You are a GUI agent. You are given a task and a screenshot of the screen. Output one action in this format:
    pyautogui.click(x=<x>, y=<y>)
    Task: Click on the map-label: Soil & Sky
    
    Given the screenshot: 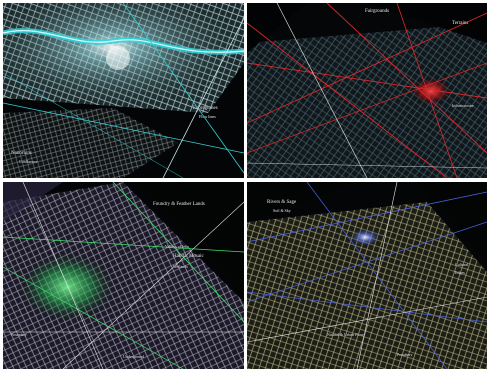 What is the action you would take?
    pyautogui.click(x=282, y=210)
    